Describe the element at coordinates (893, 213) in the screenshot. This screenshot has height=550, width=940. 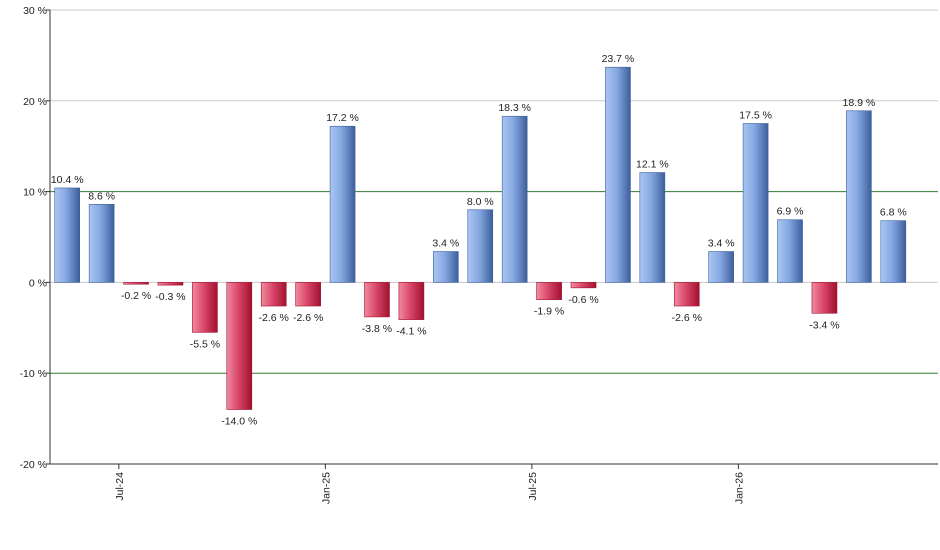
I see `data-label: 6.8 %` at that location.